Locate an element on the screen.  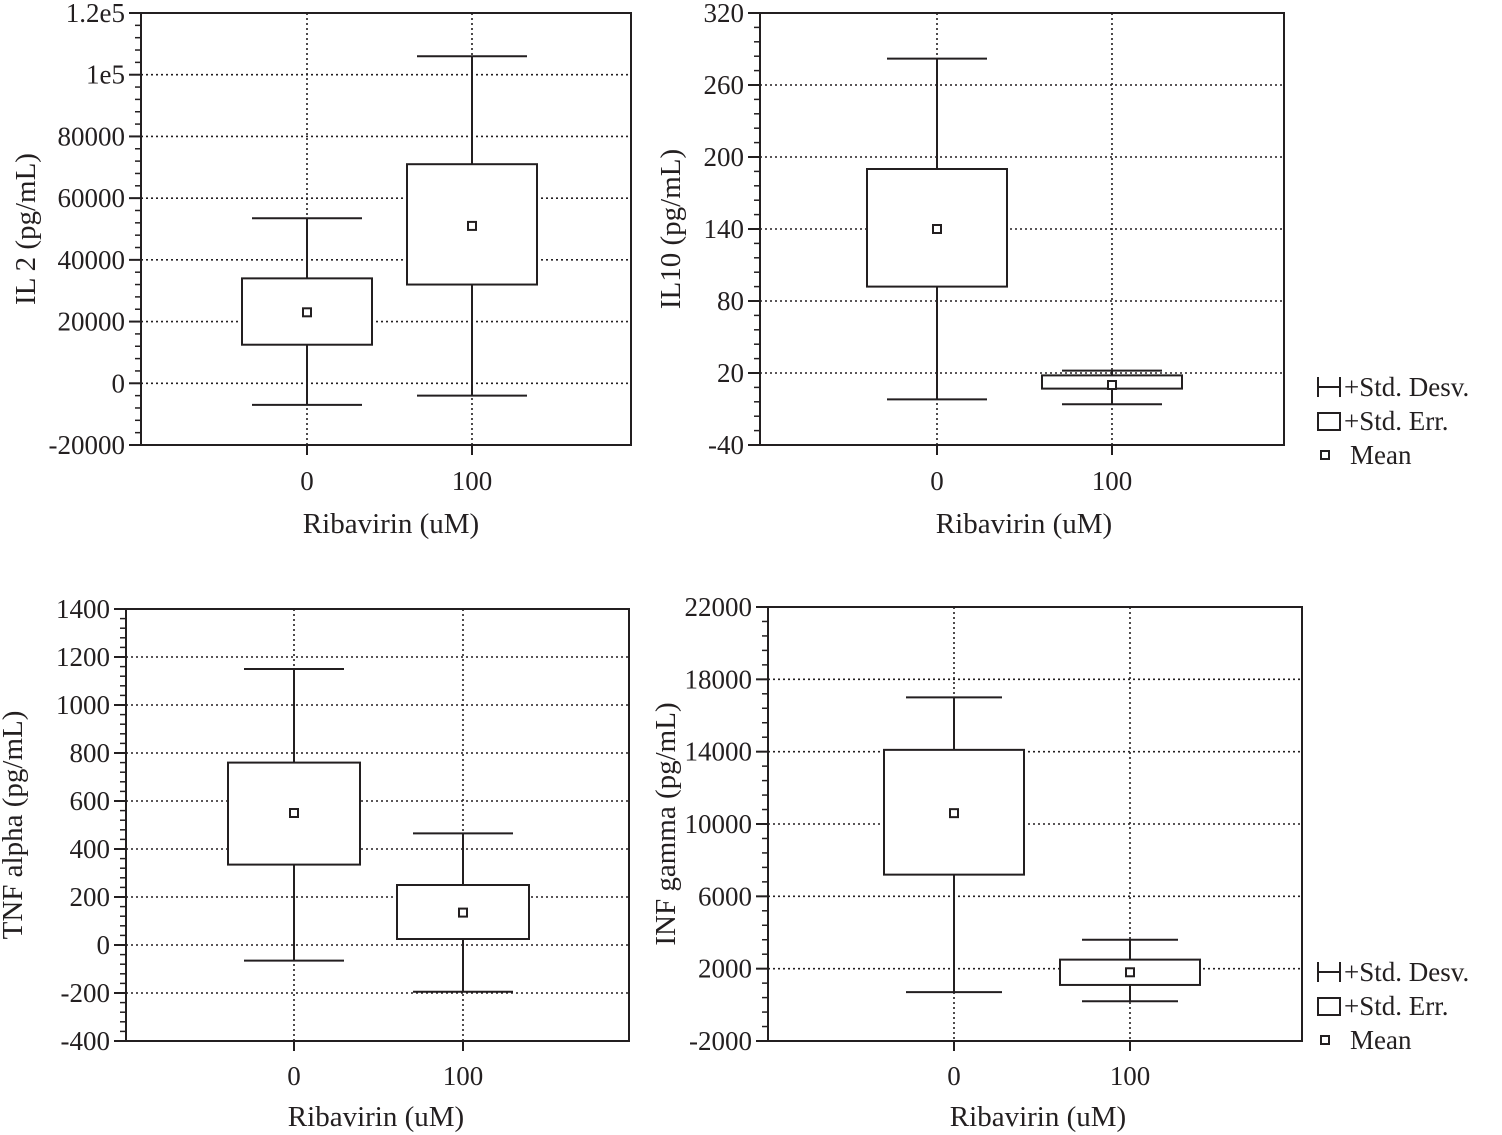
y-tick-label: 1400 is located at coordinates (83, 609).